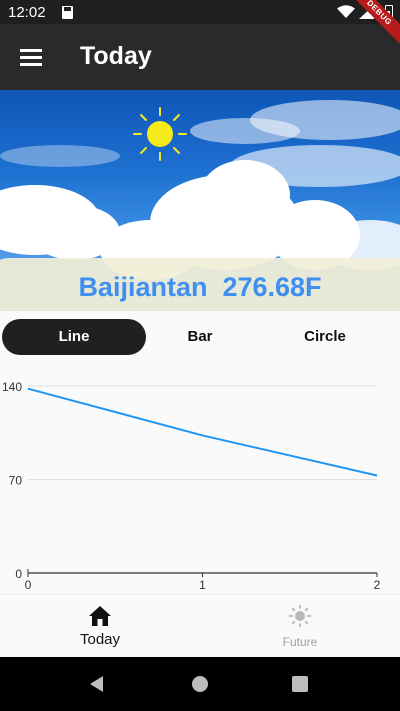 Image resolution: width=400 pixels, height=711 pixels. I want to click on status-bar: 12:02, so click(200, 12).